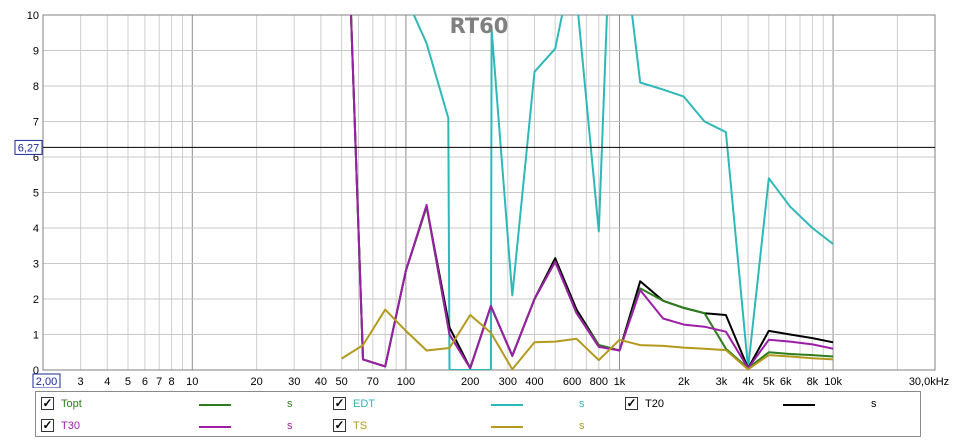 The image size is (957, 441). Describe the element at coordinates (364, 404) in the screenshot. I see `legend-label-edt: EDT` at that location.